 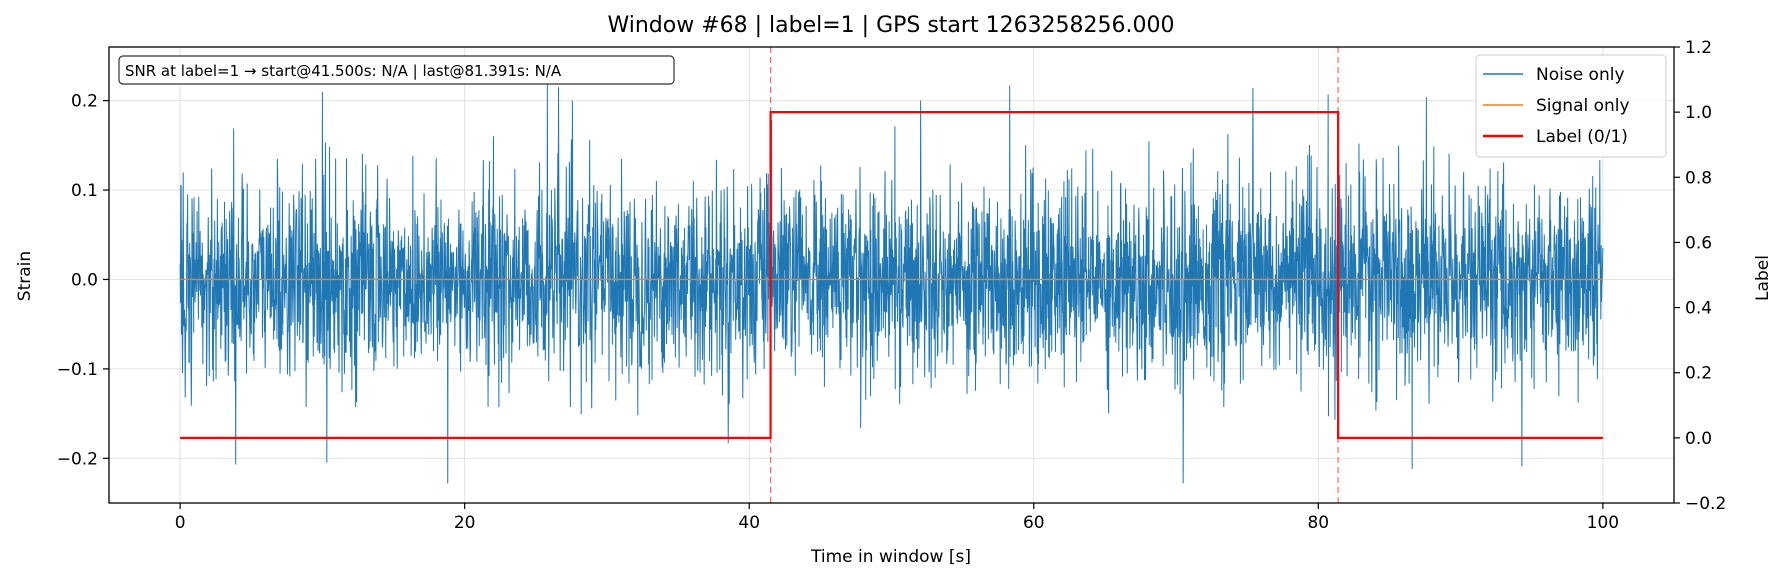 What do you see at coordinates (1705, 504) in the screenshot?
I see `y2-tick-label: −0.2` at bounding box center [1705, 504].